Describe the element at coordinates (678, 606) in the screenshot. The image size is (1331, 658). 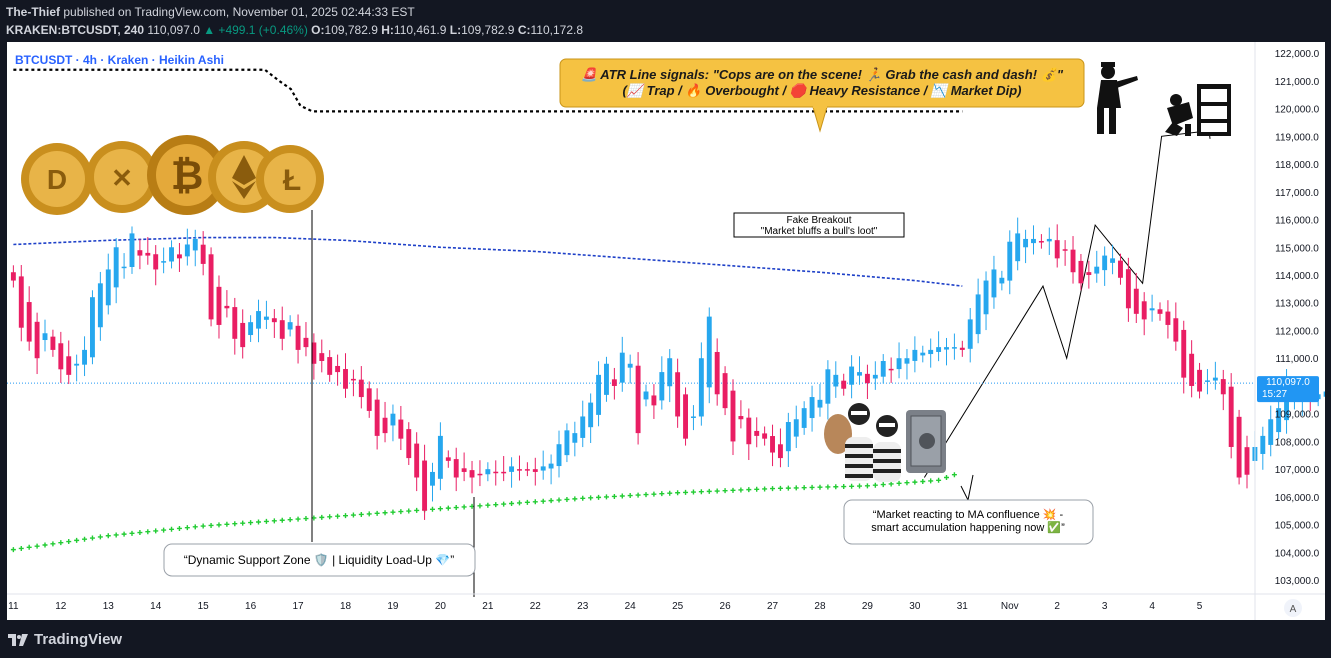
I see `time-tick-label: 25` at that location.